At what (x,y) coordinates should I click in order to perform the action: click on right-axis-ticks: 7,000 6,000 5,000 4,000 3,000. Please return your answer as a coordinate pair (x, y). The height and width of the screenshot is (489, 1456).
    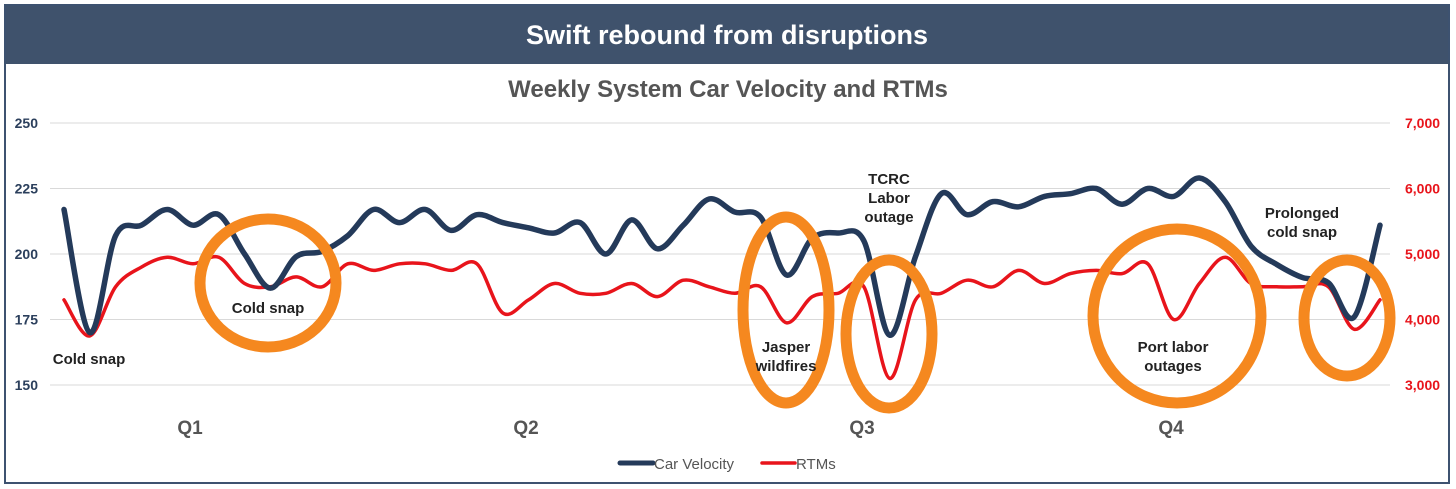
    Looking at the image, I should click on (1422, 254).